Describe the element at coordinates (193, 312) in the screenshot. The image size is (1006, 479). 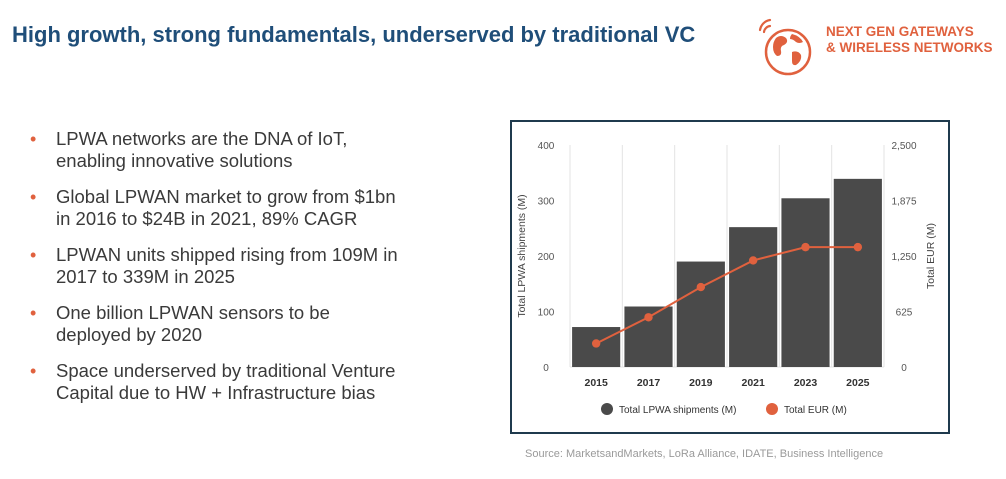
I see `bullet-text: One billion LPWAN sensors to be` at that location.